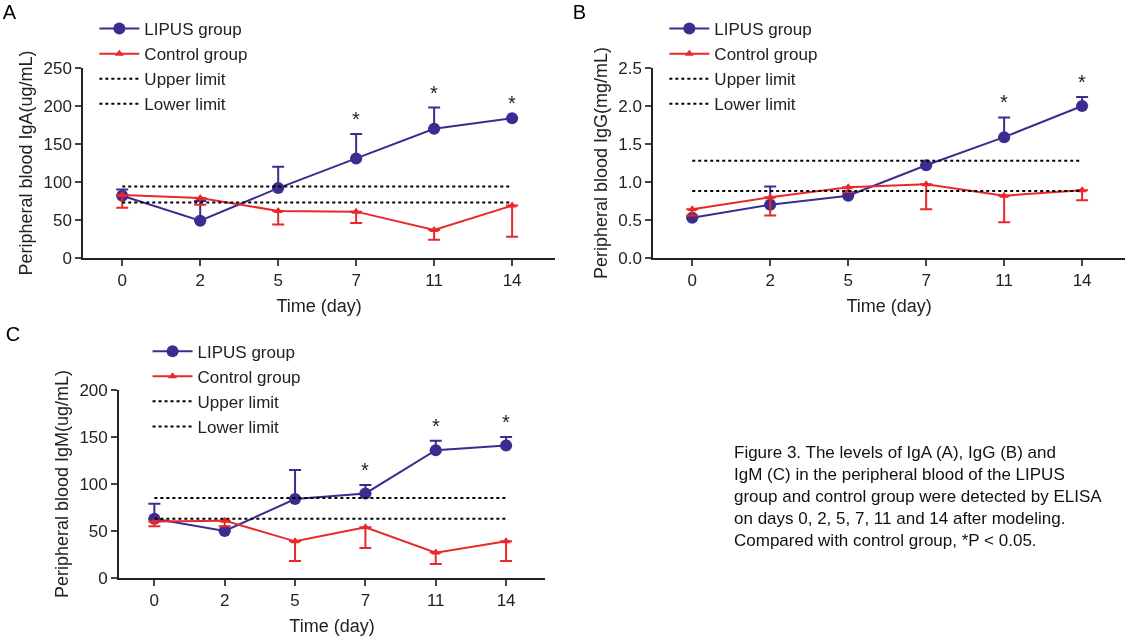  I want to click on y-tick-label: 1.0, so click(630, 182).